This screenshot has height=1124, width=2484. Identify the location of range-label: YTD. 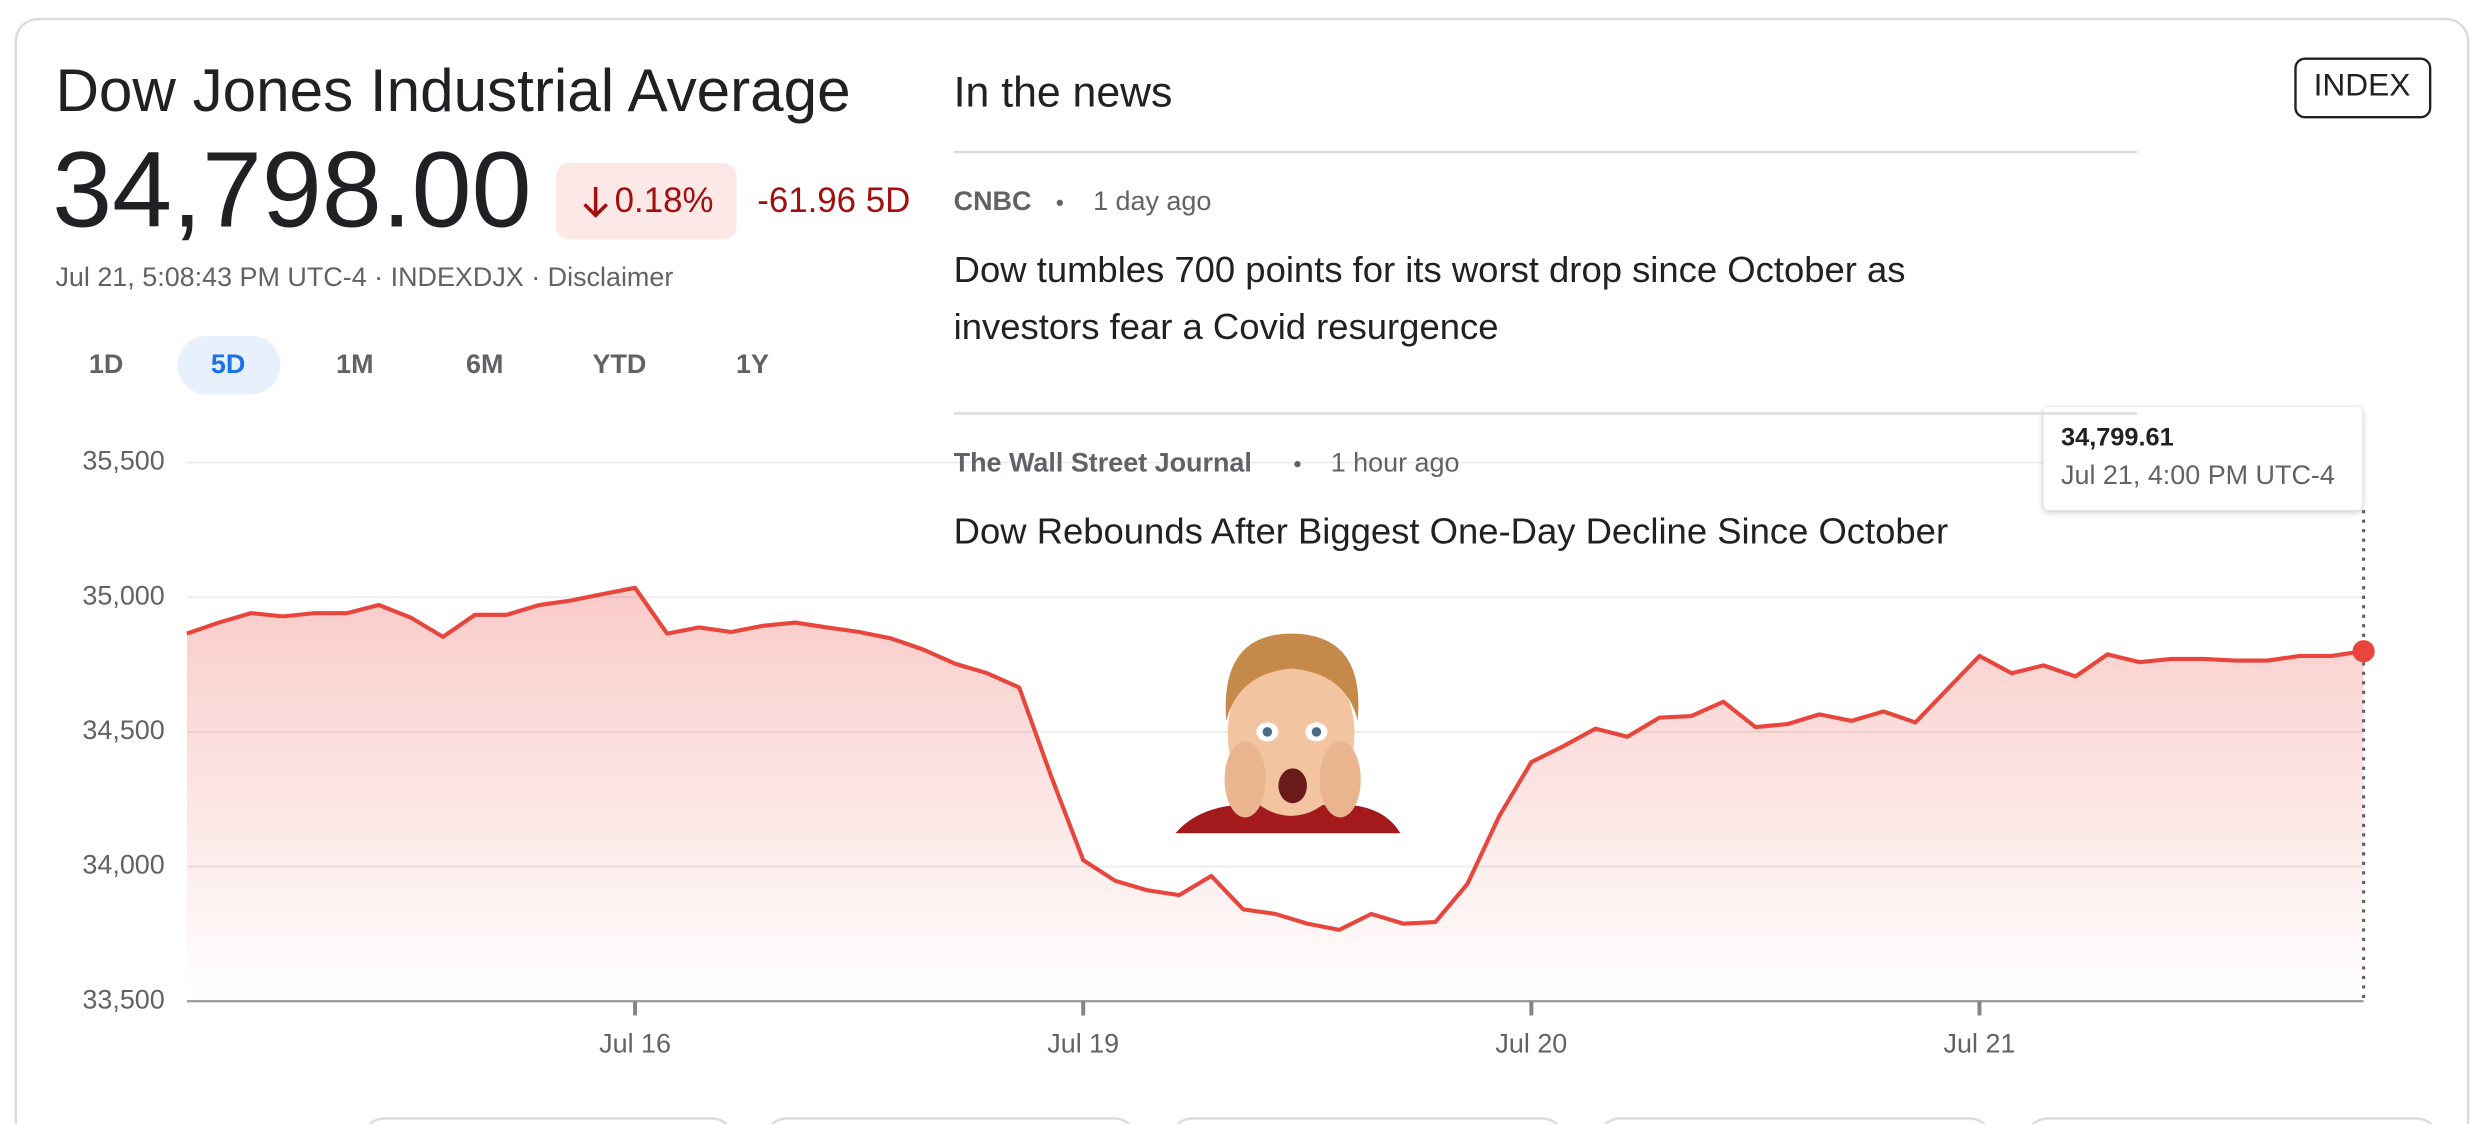
(619, 364).